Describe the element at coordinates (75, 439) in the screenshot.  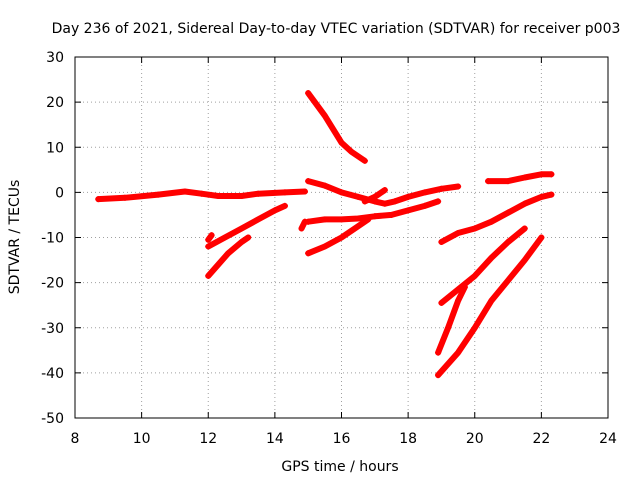
I see `x-tick-label: 8` at that location.